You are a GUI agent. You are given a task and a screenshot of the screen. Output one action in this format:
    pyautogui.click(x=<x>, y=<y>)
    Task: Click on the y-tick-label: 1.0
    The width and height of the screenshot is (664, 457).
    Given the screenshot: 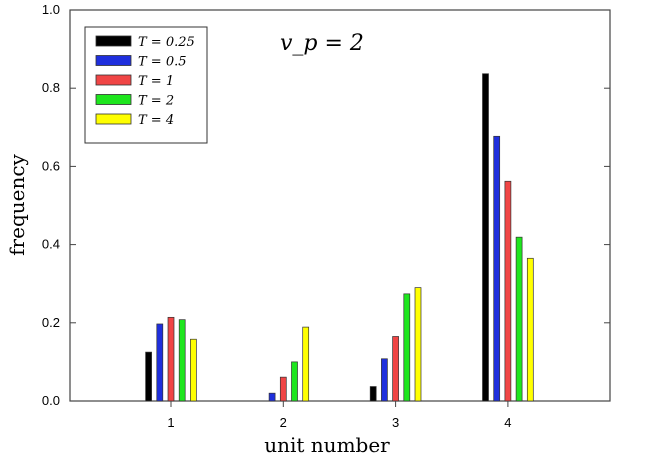 What is the action you would take?
    pyautogui.click(x=51, y=9)
    